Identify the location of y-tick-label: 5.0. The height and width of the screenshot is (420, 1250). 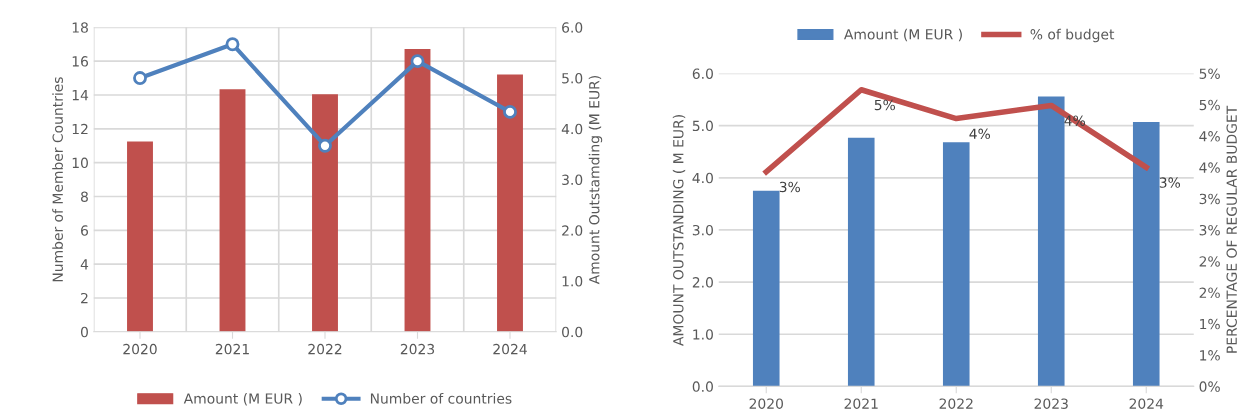
(702, 126).